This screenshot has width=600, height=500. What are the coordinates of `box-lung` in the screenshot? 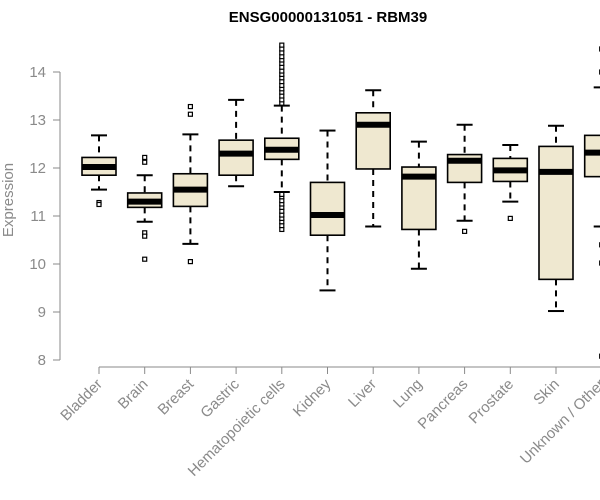 It's located at (419, 205).